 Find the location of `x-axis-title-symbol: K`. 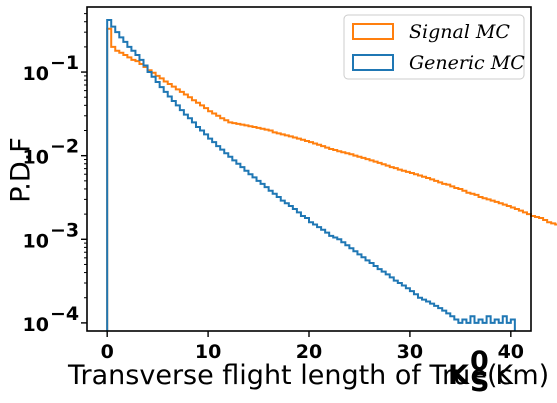

x-axis-title-symbol: K is located at coordinates (459, 375).